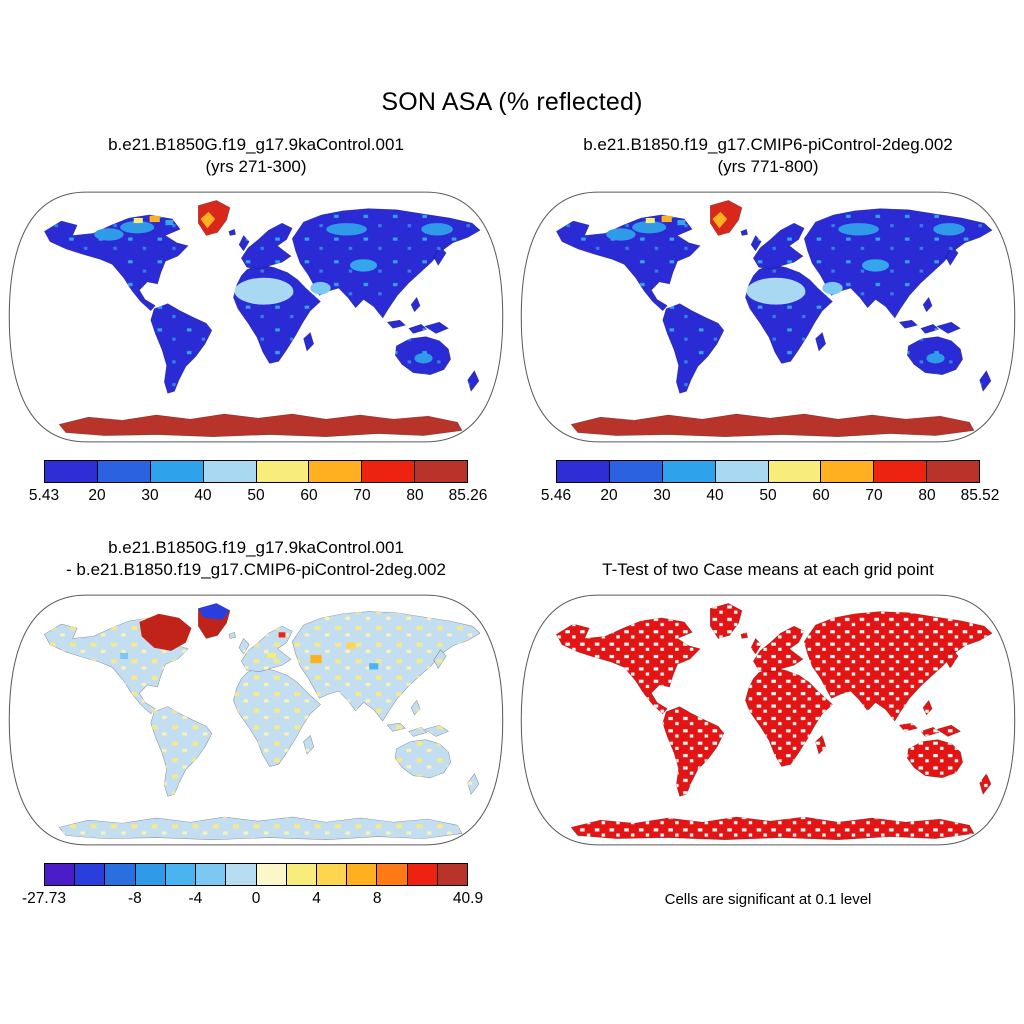 The height and width of the screenshot is (1024, 1024). Describe the element at coordinates (256, 547) in the screenshot. I see `diff-title-line1: b.e21.B1850G.f19_g17.9kaControl.001` at that location.